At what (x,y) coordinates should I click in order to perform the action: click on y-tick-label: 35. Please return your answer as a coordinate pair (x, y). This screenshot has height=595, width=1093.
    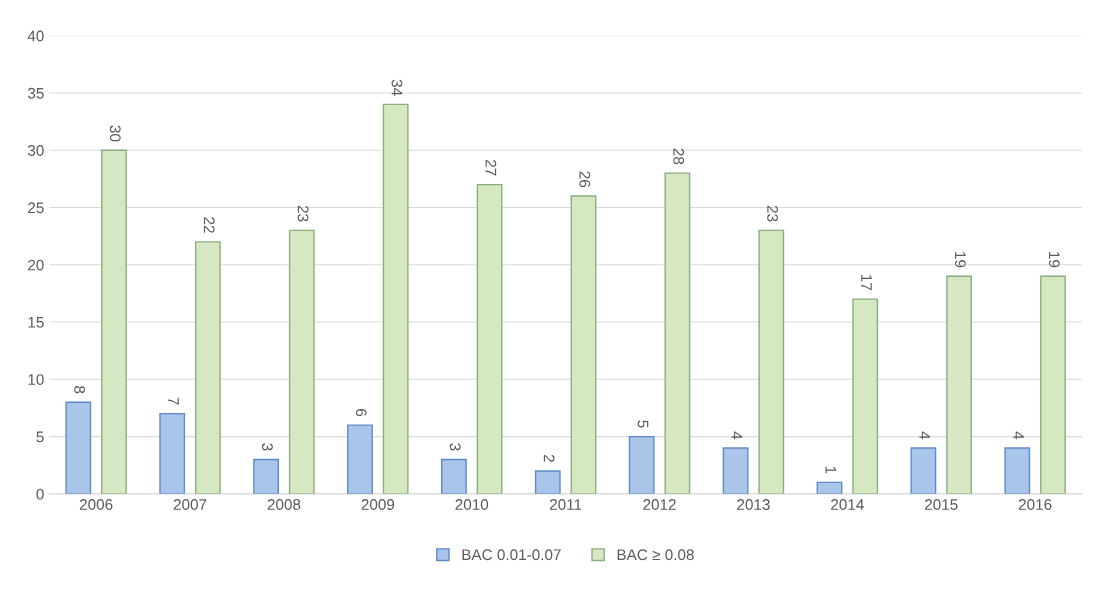
    Looking at the image, I should click on (35, 93).